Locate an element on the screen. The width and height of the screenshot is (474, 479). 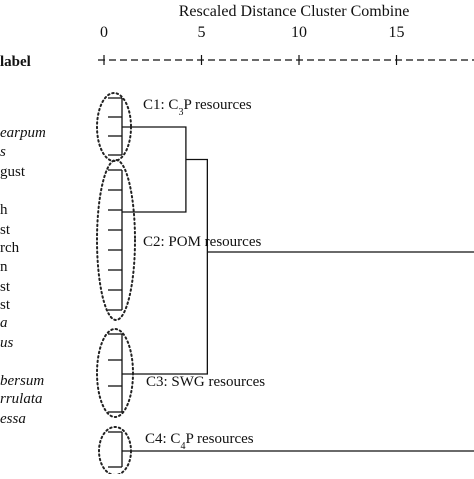
cluster-ellipses is located at coordinates (116, 284).